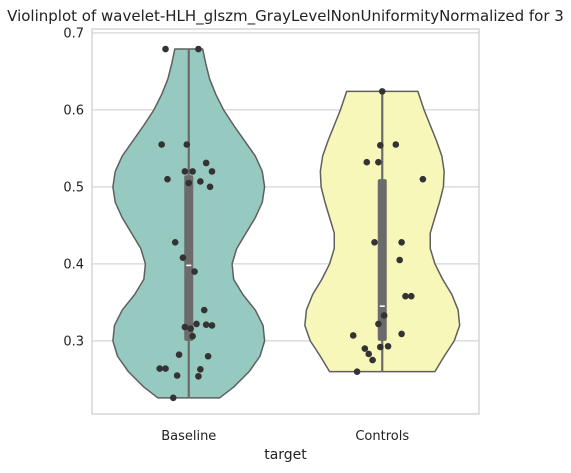 This screenshot has width=571, height=473. I want to click on y-tick-label: 0.5, so click(73, 187).